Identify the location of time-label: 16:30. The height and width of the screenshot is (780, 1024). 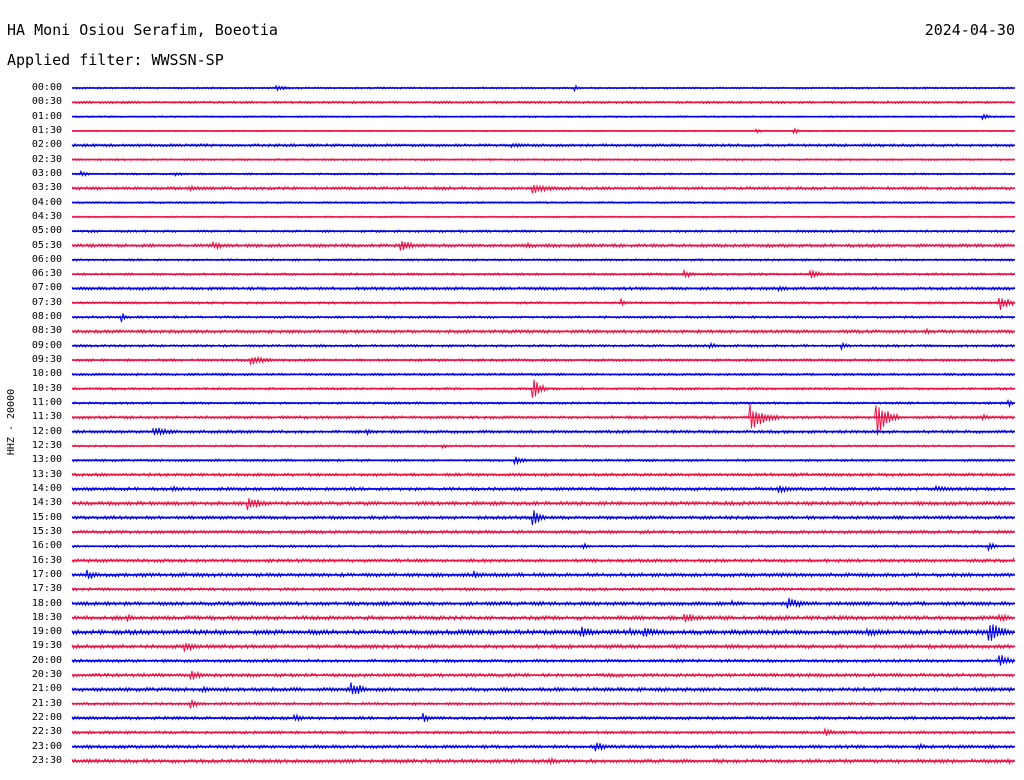
(46, 560).